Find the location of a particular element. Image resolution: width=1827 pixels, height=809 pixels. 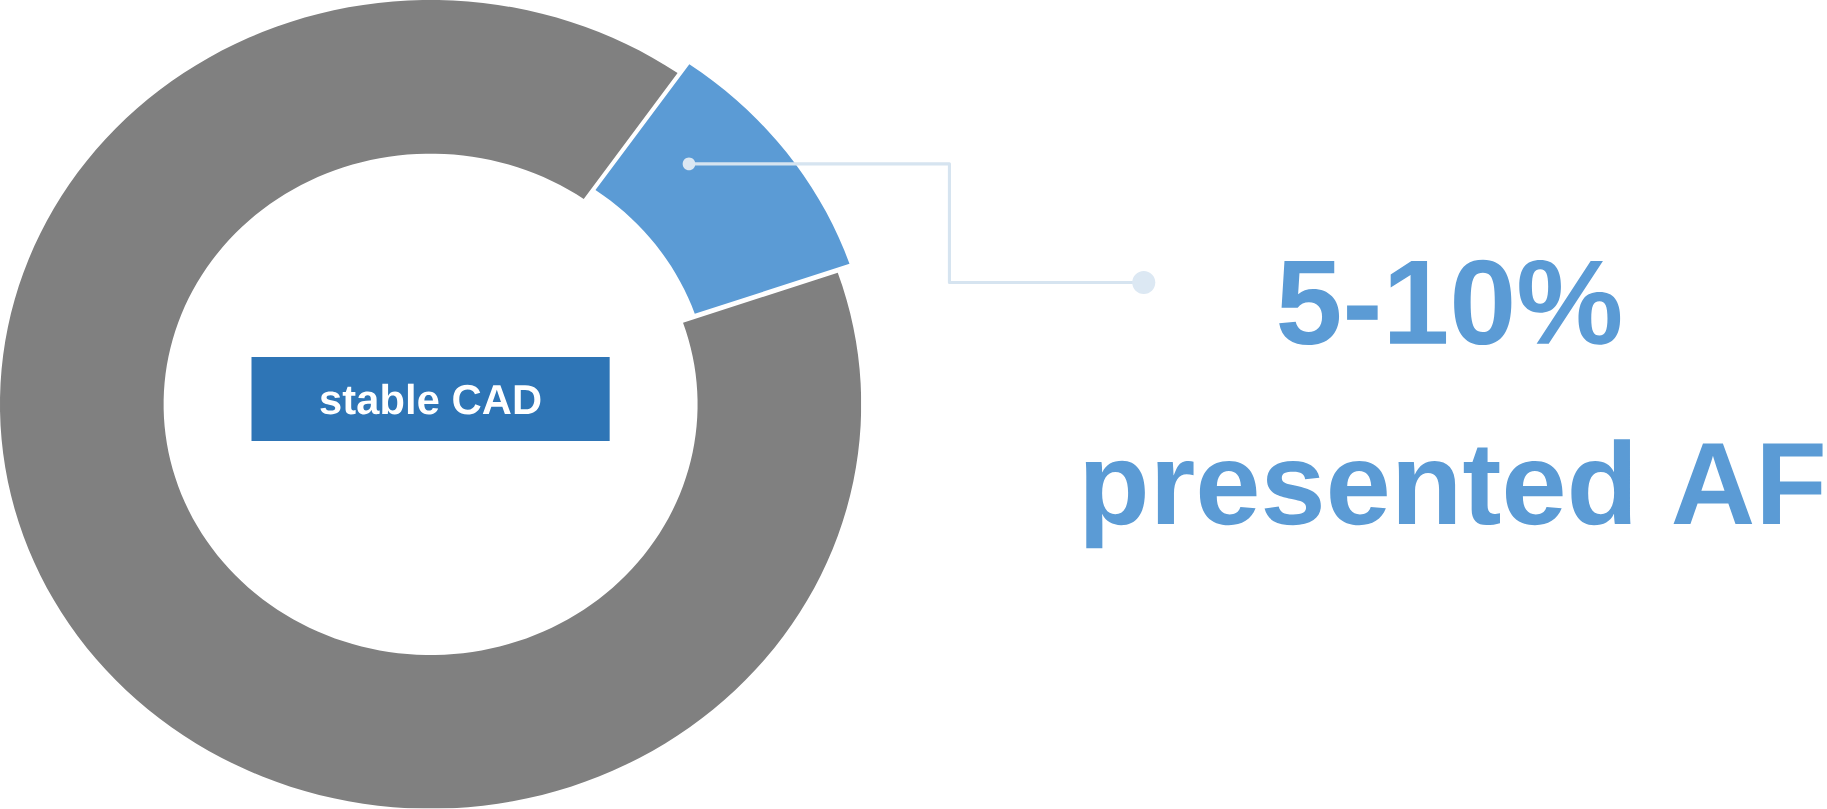

text: 5-10% is located at coordinates (1450, 303).